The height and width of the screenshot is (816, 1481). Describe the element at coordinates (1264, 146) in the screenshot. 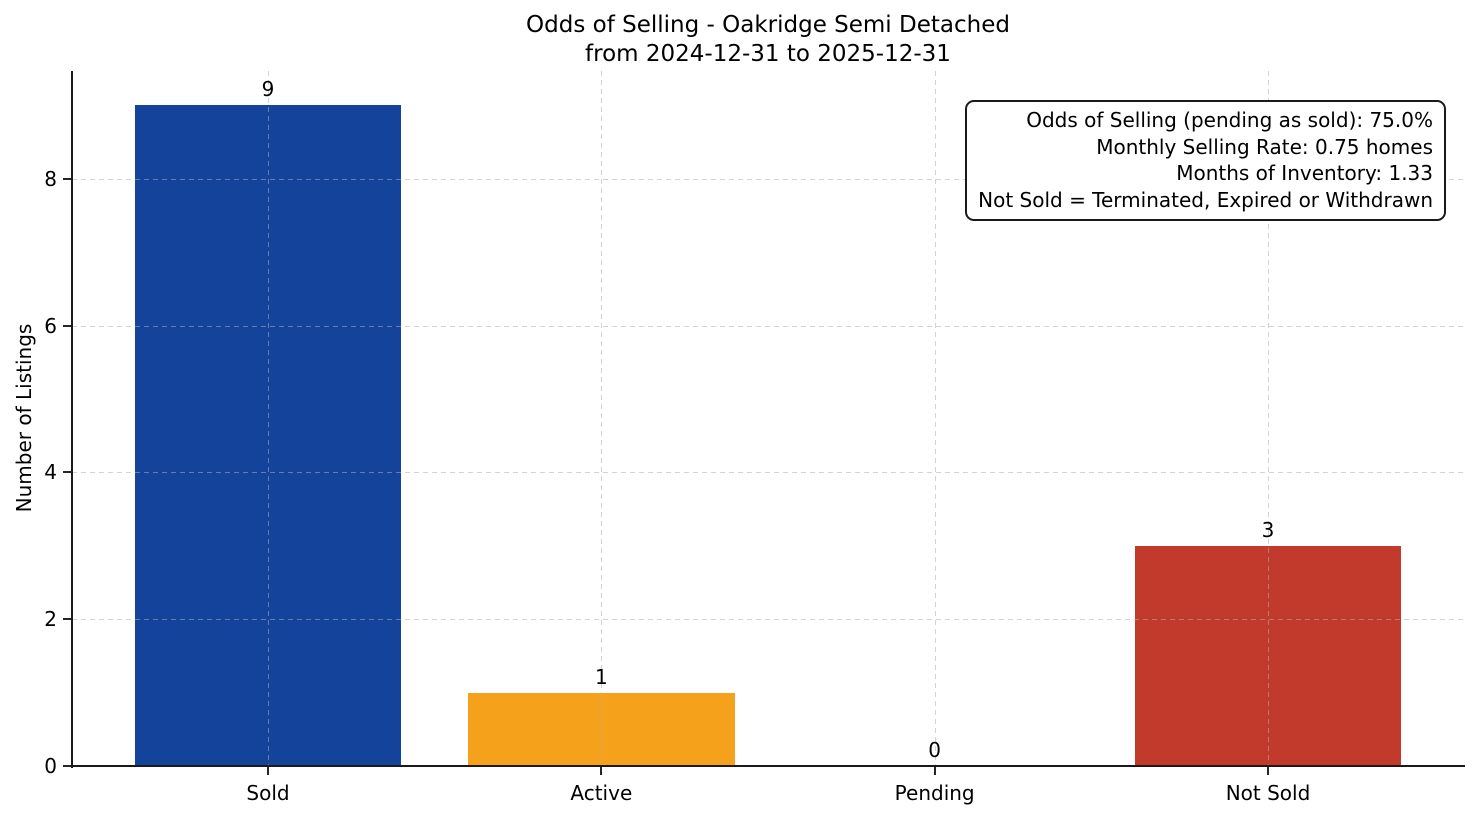

I see `annotation-line-rate: Monthly Selling Rate: 0.75 homes` at that location.